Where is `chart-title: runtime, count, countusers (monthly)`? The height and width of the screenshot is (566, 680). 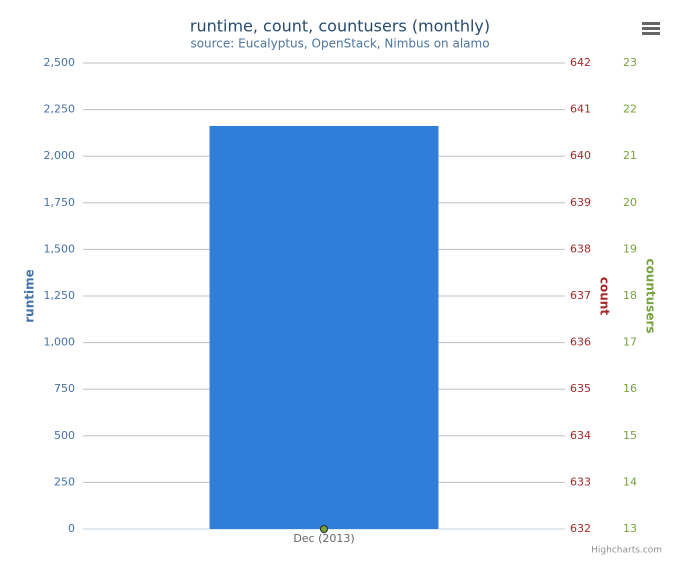
chart-title: runtime, count, countusers (monthly) is located at coordinates (340, 26).